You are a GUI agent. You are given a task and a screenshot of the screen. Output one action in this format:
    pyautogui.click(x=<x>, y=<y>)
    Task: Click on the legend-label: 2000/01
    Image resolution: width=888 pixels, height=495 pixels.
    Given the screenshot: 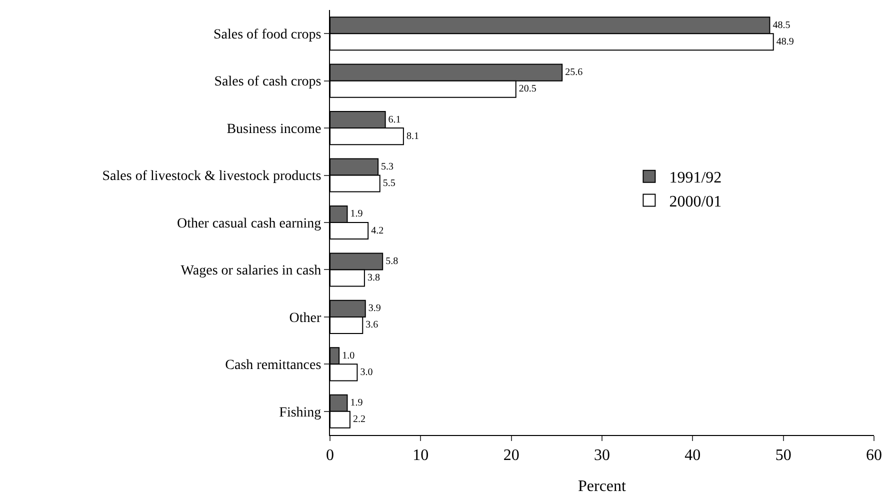 What is the action you would take?
    pyautogui.click(x=695, y=201)
    